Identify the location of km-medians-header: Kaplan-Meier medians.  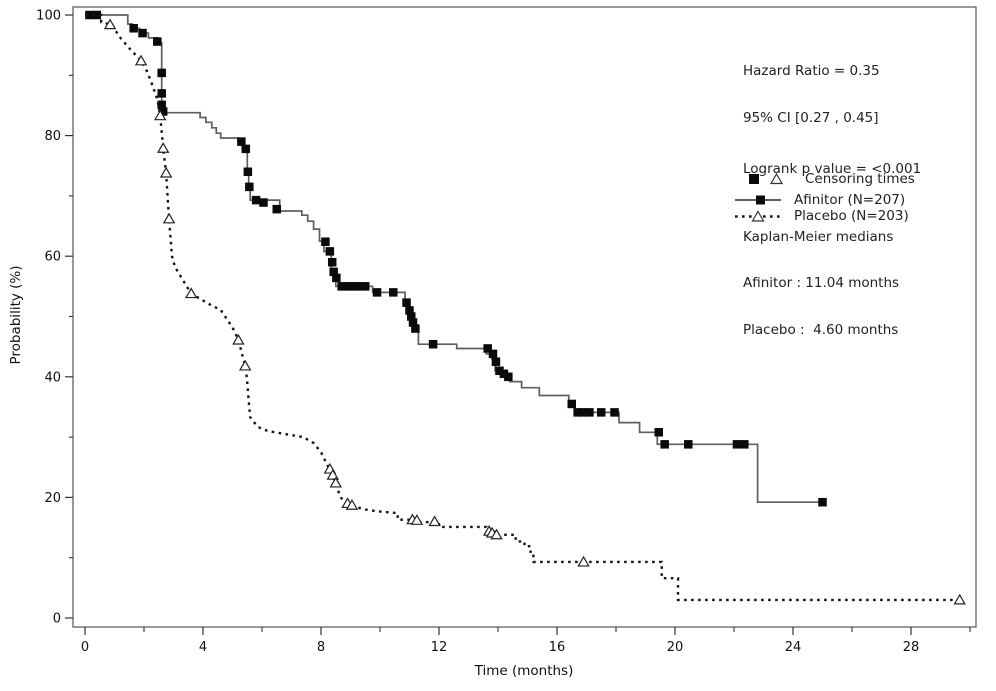
(818, 236).